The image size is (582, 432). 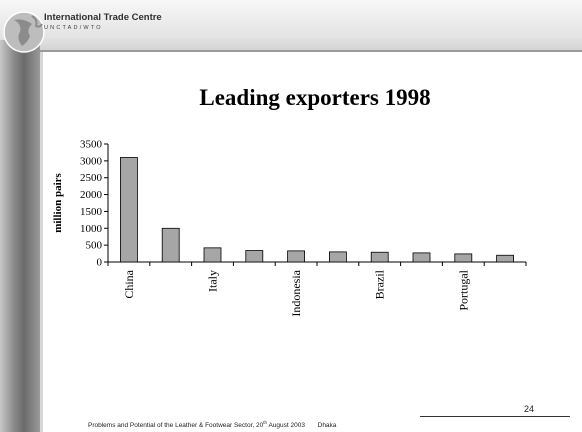 I want to click on footer-location: Dhaka, so click(x=327, y=426).